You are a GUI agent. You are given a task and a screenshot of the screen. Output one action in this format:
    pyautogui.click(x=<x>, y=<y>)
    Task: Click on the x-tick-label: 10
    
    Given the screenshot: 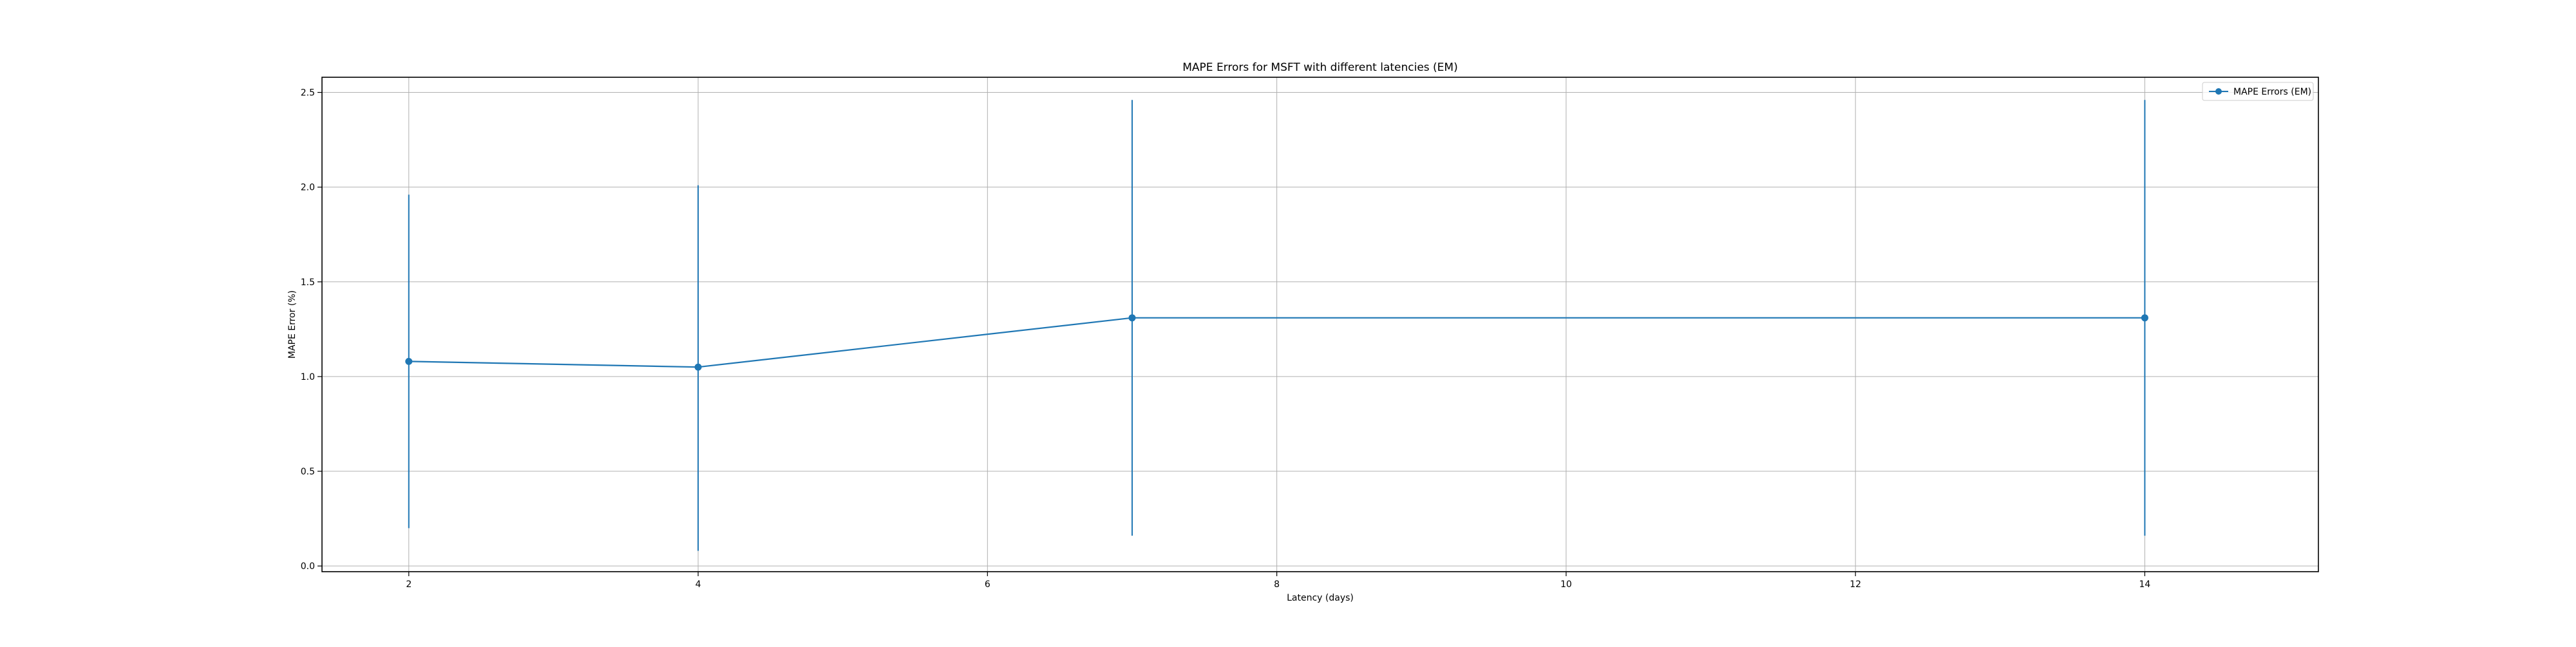 What is the action you would take?
    pyautogui.click(x=1566, y=584)
    